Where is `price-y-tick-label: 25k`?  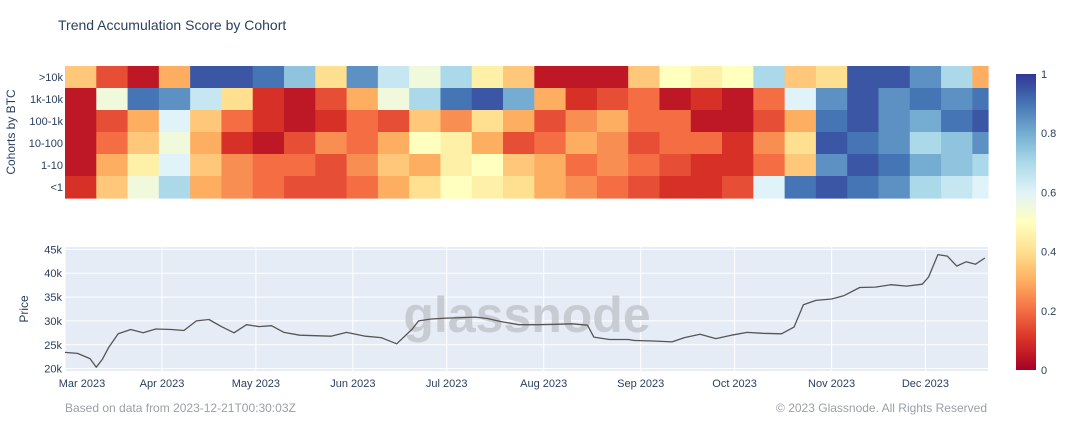 price-y-tick-label: 25k is located at coordinates (53, 346).